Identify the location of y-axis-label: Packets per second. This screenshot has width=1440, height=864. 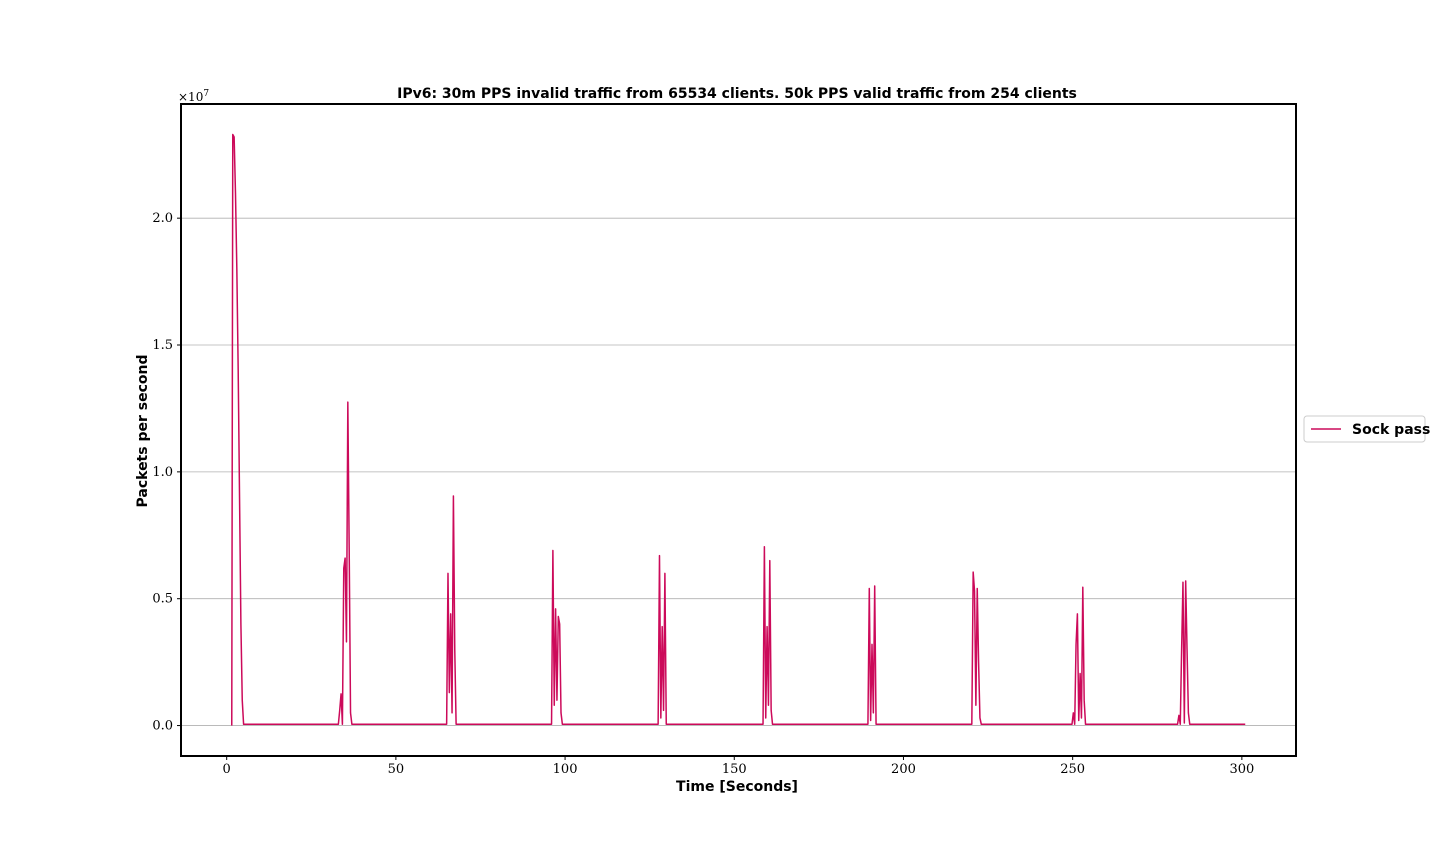
(143, 431).